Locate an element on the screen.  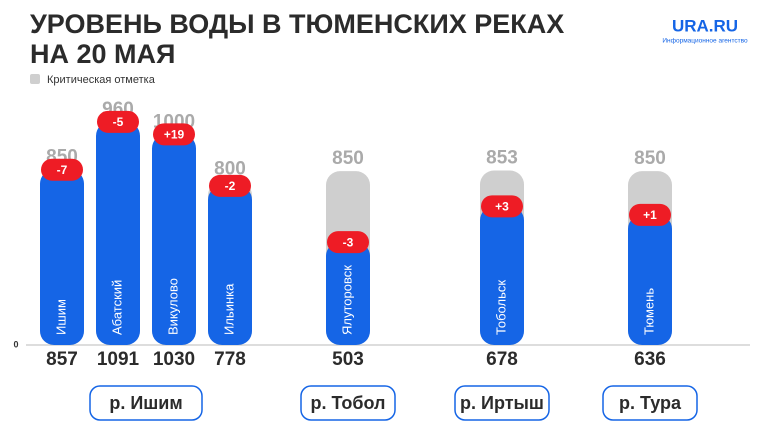
station-label: Ишим is located at coordinates (60, 317).